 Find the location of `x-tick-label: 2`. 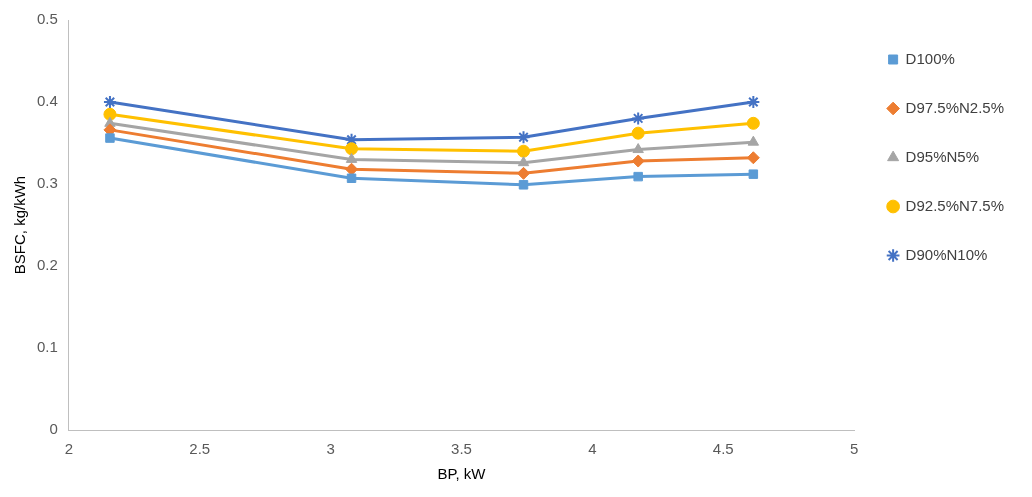

x-tick-label: 2 is located at coordinates (69, 449).